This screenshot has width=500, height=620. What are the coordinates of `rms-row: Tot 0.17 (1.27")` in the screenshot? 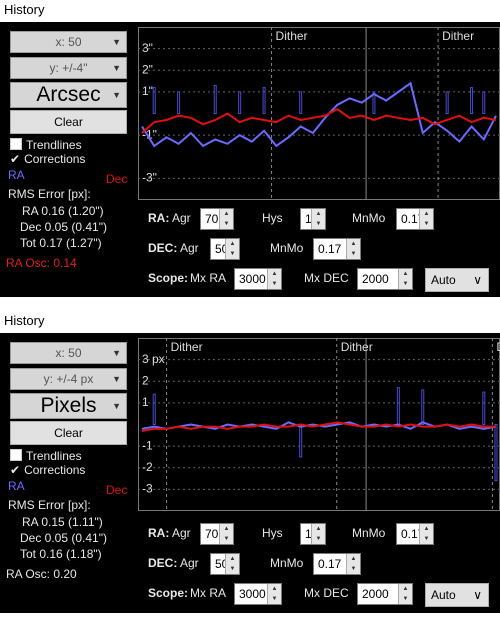 It's located at (61, 244).